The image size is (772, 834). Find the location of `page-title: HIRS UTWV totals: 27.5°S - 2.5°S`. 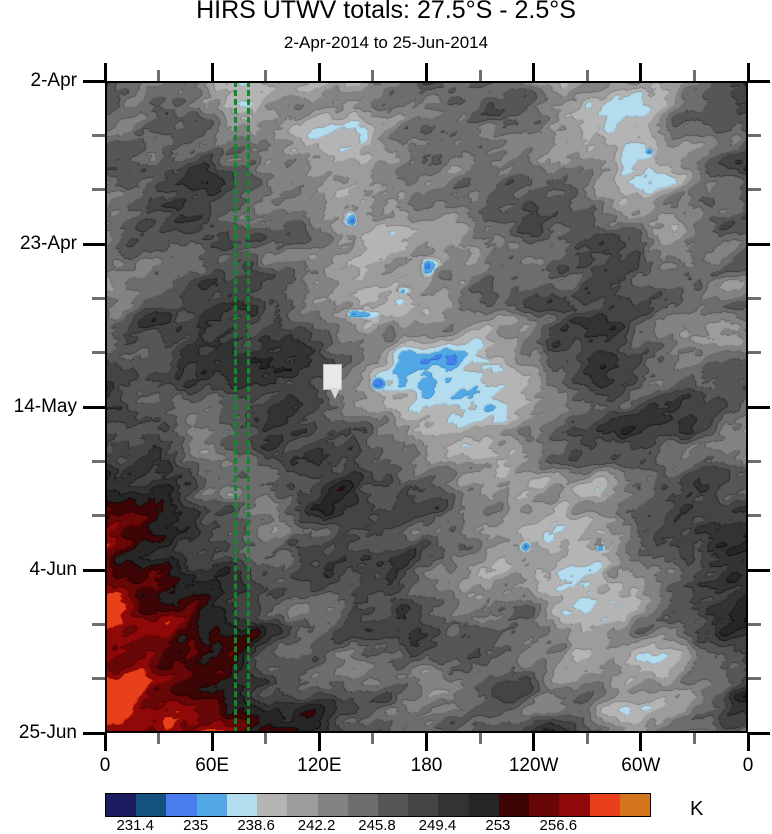

page-title: HIRS UTWV totals: 27.5°S - 2.5°S is located at coordinates (386, 12).